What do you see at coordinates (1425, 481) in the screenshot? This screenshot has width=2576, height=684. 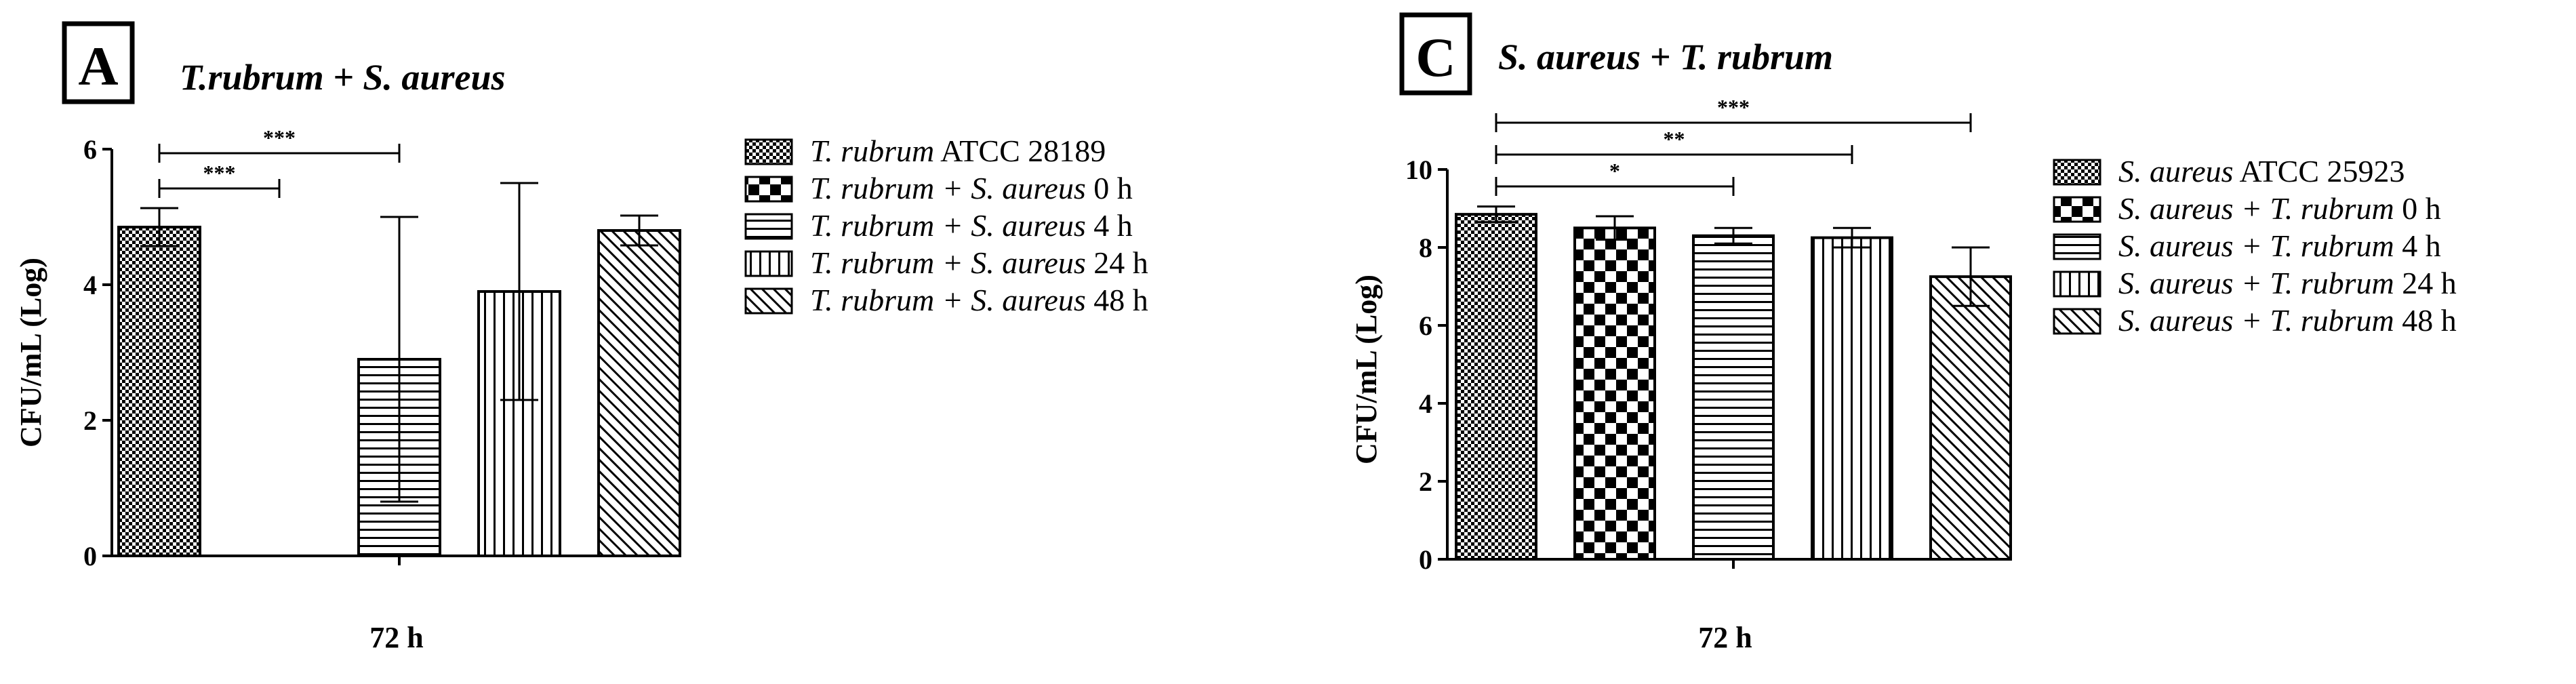 I see `panel-c-y-tick-label: 2` at bounding box center [1425, 481].